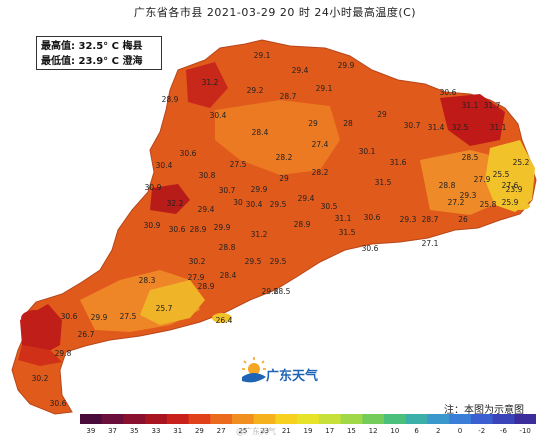 This screenshot has height=442, width=550. Describe the element at coordinates (408, 219) in the screenshot. I see `county-temperature-label: 29.3` at that location.